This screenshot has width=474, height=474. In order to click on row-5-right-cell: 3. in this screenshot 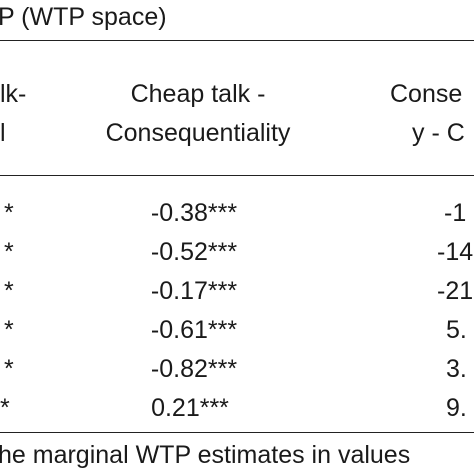, I will do `click(456, 369)`.